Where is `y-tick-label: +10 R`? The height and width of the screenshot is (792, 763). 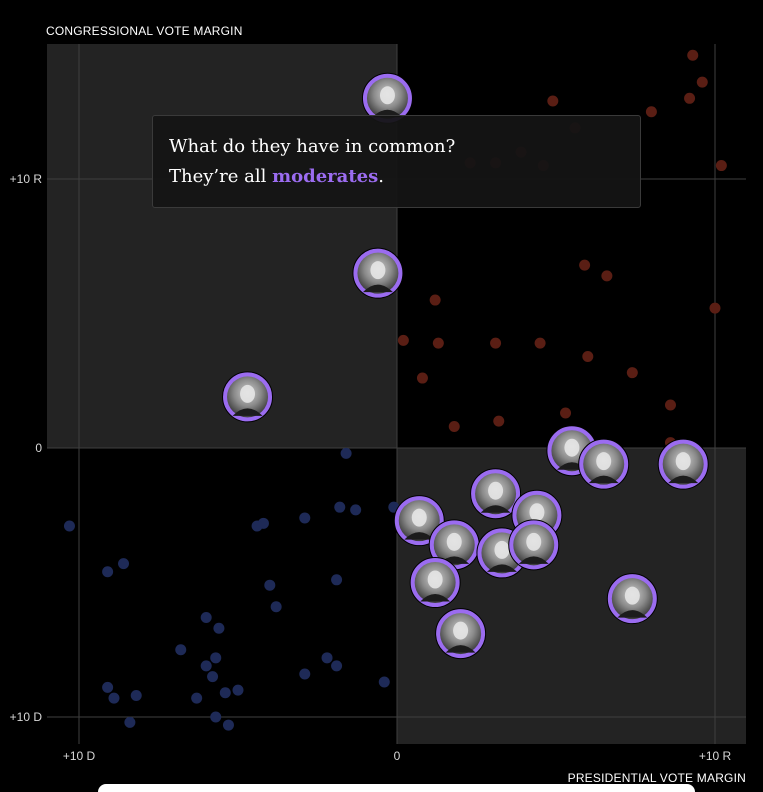
y-tick-label: +10 R is located at coordinates (26, 179).